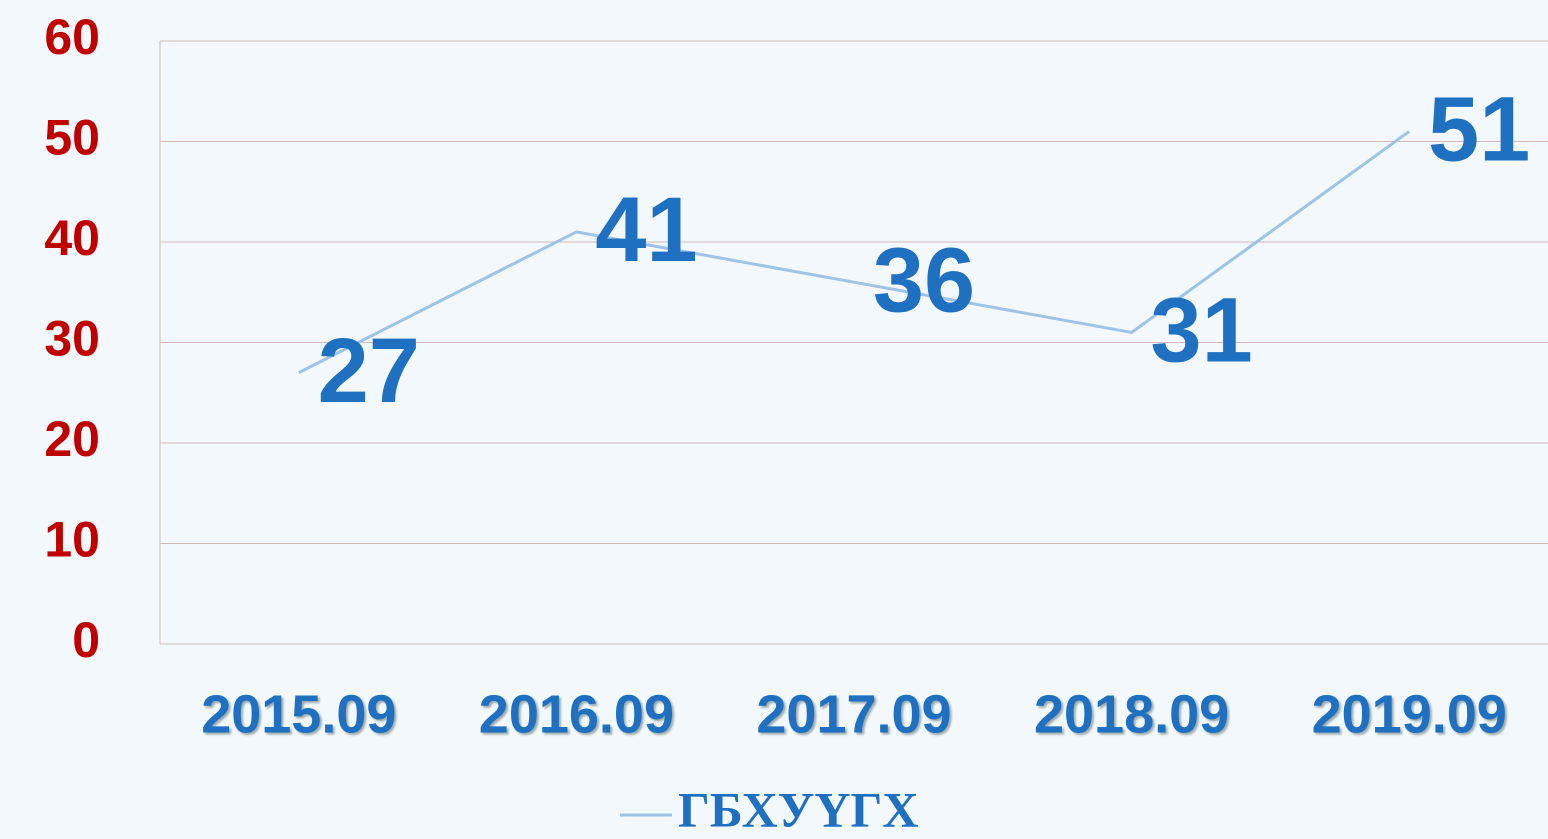 The image size is (1548, 839). What do you see at coordinates (1409, 714) in the screenshot?
I see `x-tick-label: 2019.09` at bounding box center [1409, 714].